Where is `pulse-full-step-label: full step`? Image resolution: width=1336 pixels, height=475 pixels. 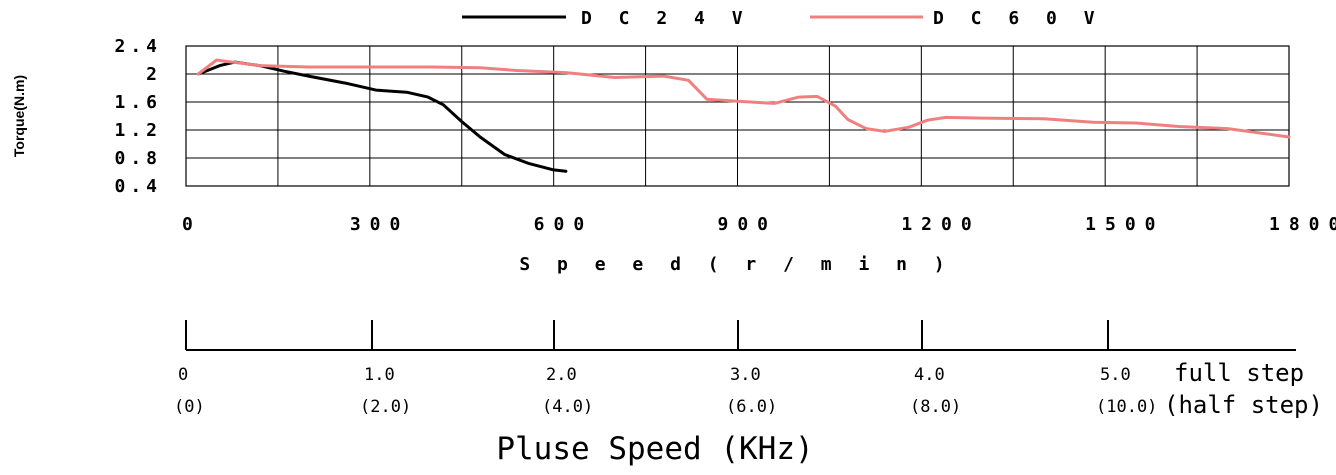
pulse-full-step-label: full step is located at coordinates (1239, 373).